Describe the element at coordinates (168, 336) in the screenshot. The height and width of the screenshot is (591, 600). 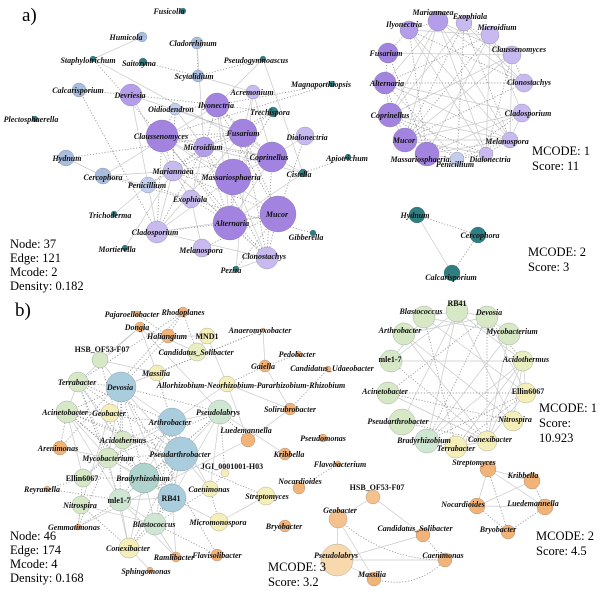
I see `node-Haliangium` at that location.